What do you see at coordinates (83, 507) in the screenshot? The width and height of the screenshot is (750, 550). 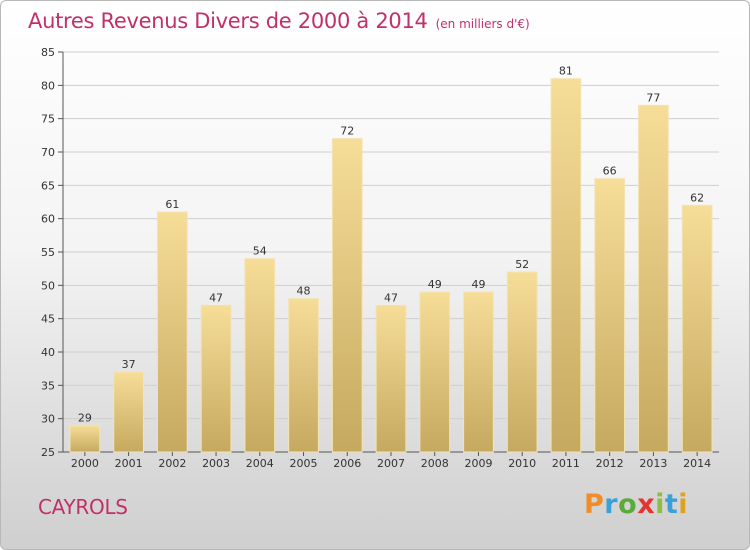 I see `place-name: CAYROLS` at bounding box center [83, 507].